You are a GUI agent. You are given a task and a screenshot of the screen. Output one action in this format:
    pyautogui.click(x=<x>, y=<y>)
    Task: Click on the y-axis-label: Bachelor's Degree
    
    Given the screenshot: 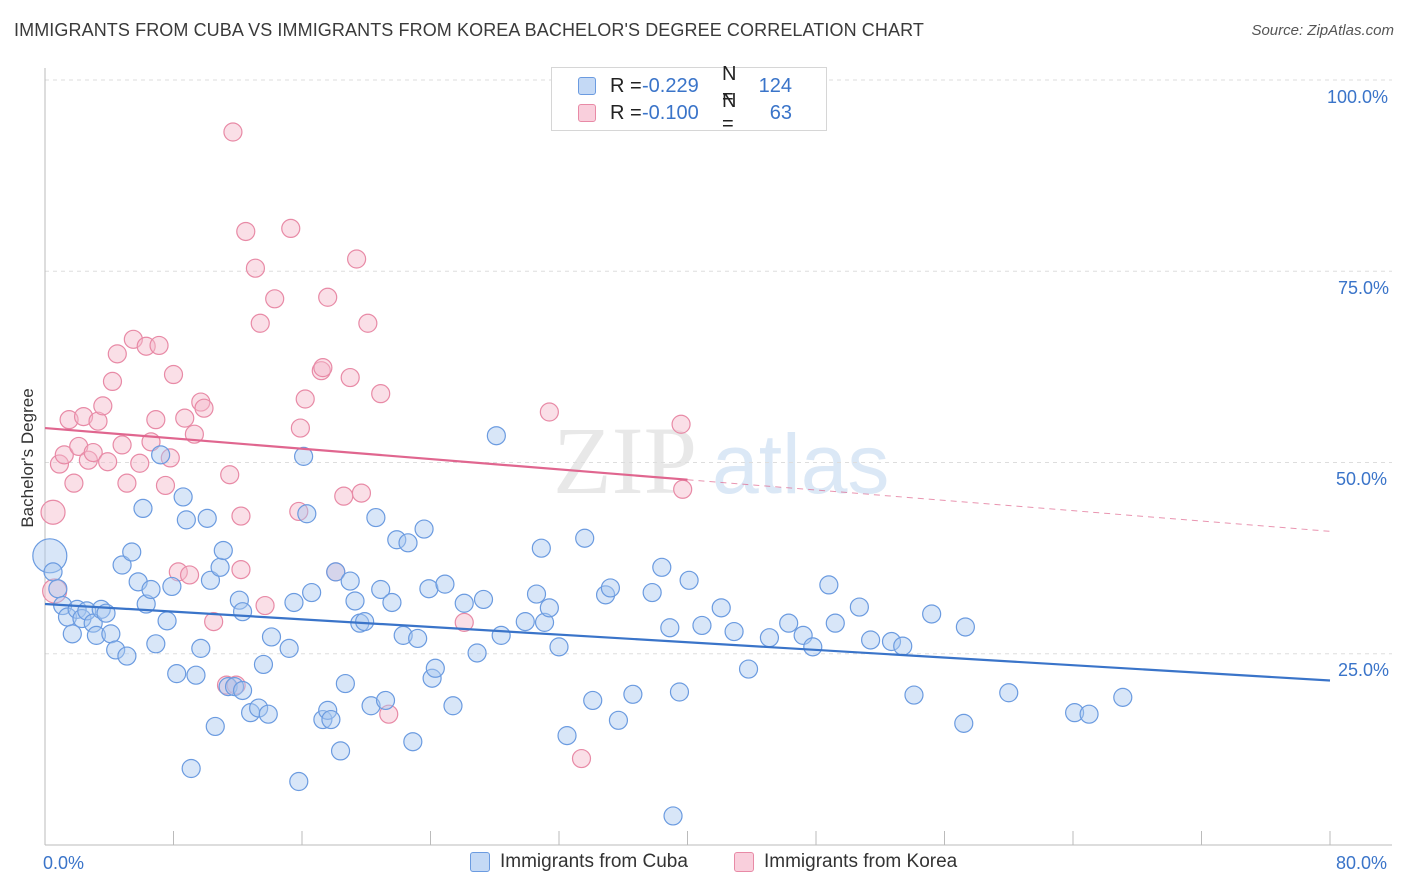 What is the action you would take?
    pyautogui.click(x=27, y=458)
    